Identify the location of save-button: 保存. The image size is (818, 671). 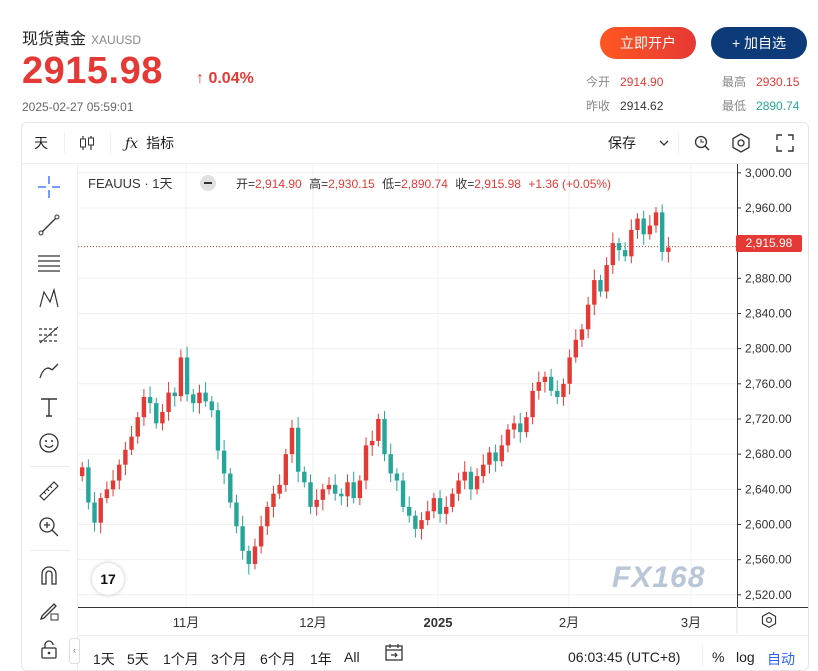
(622, 143).